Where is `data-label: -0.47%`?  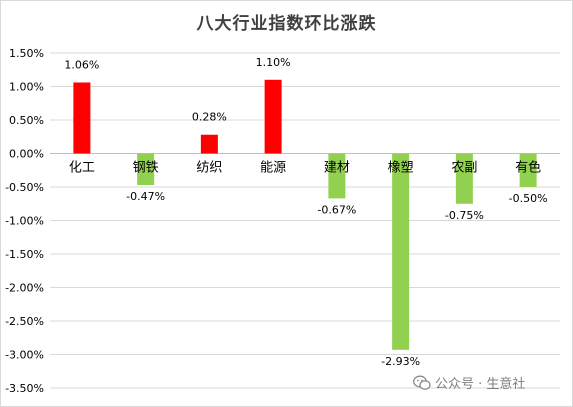 data-label: -0.47% is located at coordinates (145, 196).